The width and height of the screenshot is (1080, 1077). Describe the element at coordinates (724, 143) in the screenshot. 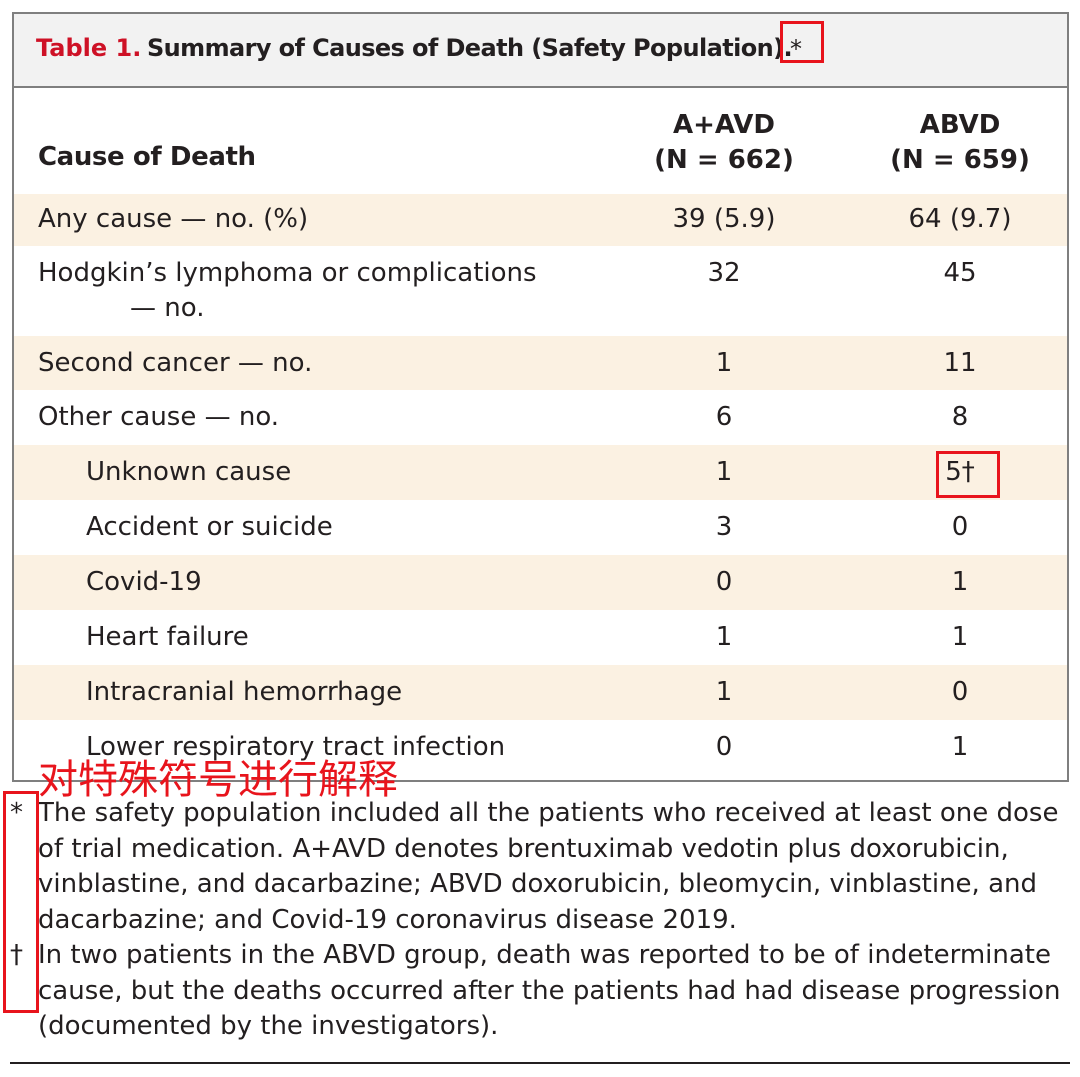

I see `column-header-a-avd: A+AVD (N = 662)` at that location.